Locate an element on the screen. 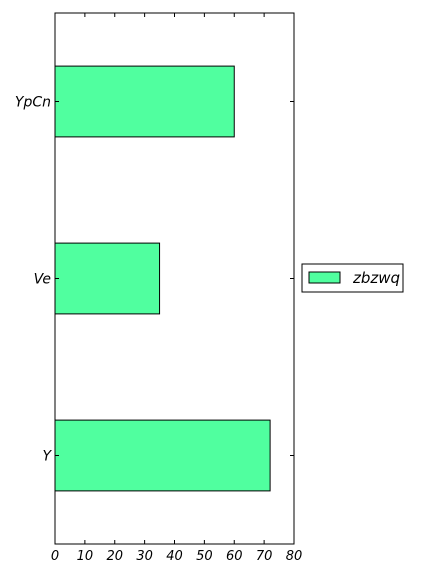 This screenshot has height=576, width=432. bar-Y is located at coordinates (162, 455).